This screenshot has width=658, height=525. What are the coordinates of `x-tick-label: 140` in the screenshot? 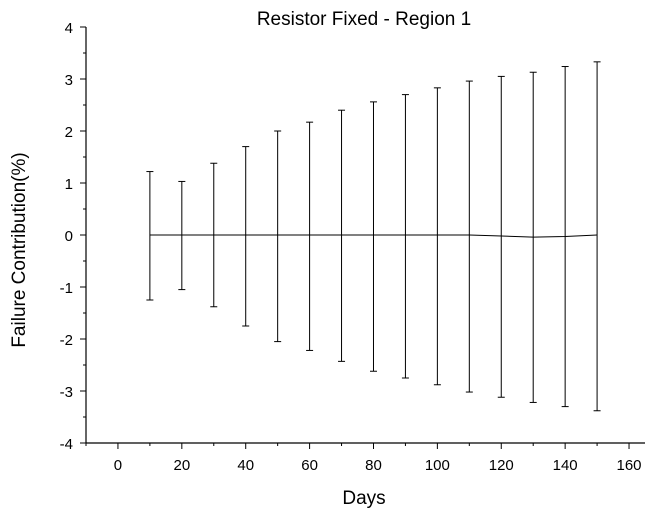 It's located at (565, 465).